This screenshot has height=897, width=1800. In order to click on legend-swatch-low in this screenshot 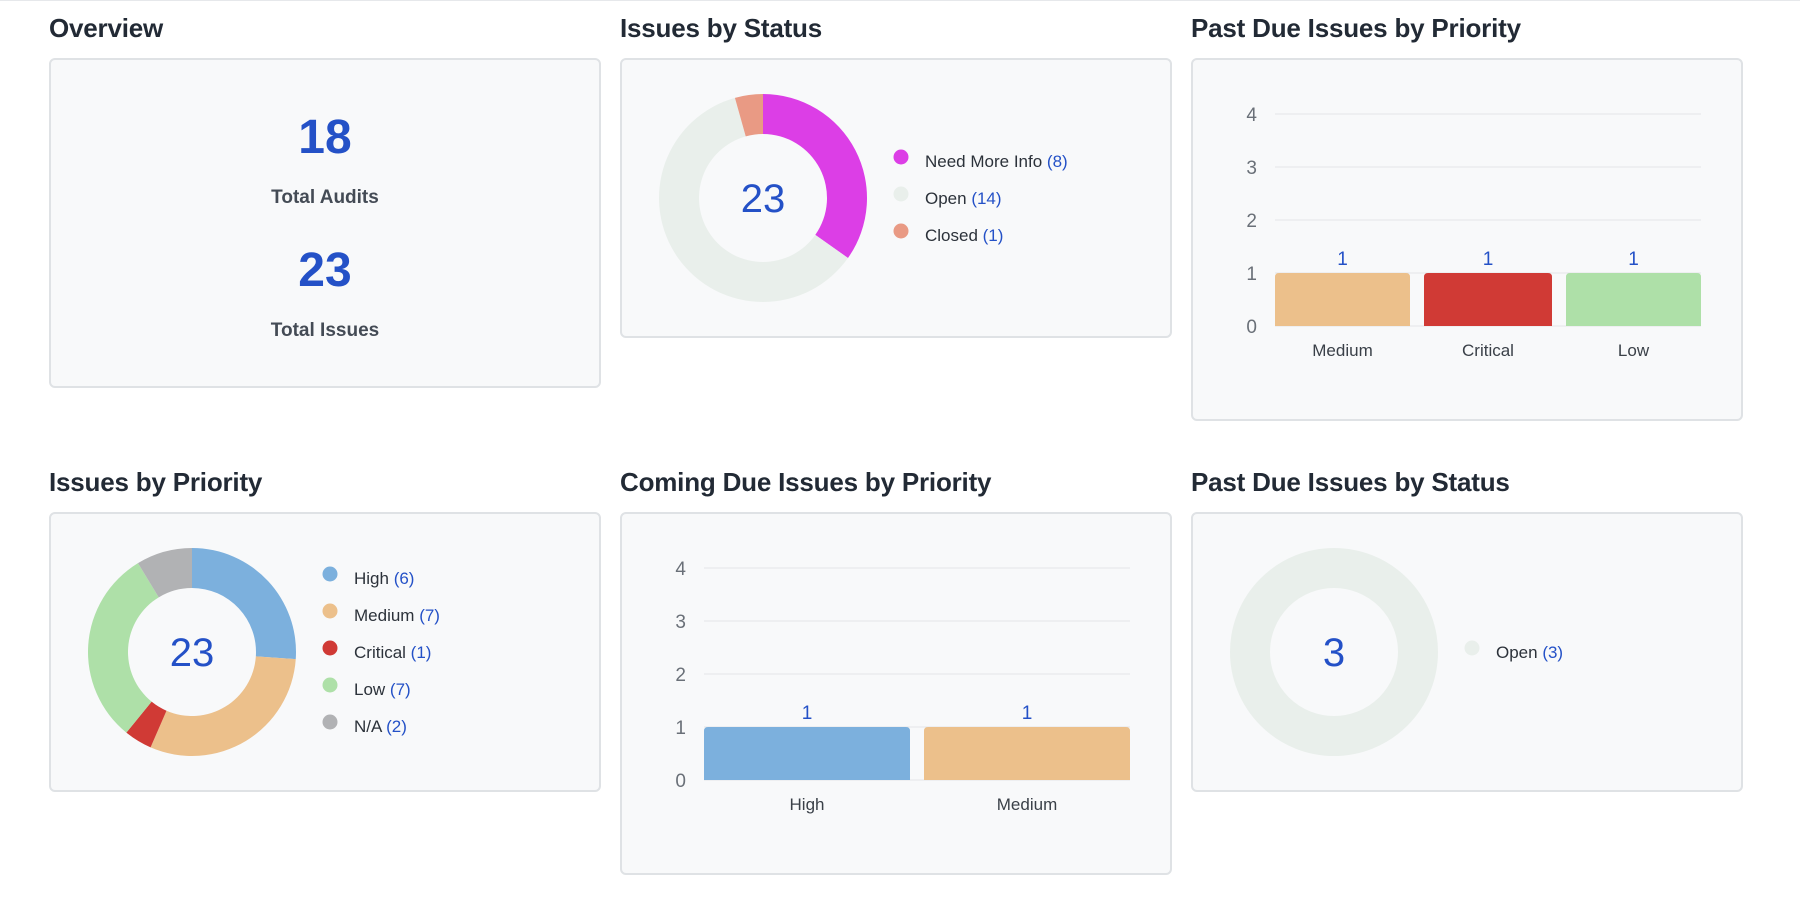, I will do `click(330, 685)`.